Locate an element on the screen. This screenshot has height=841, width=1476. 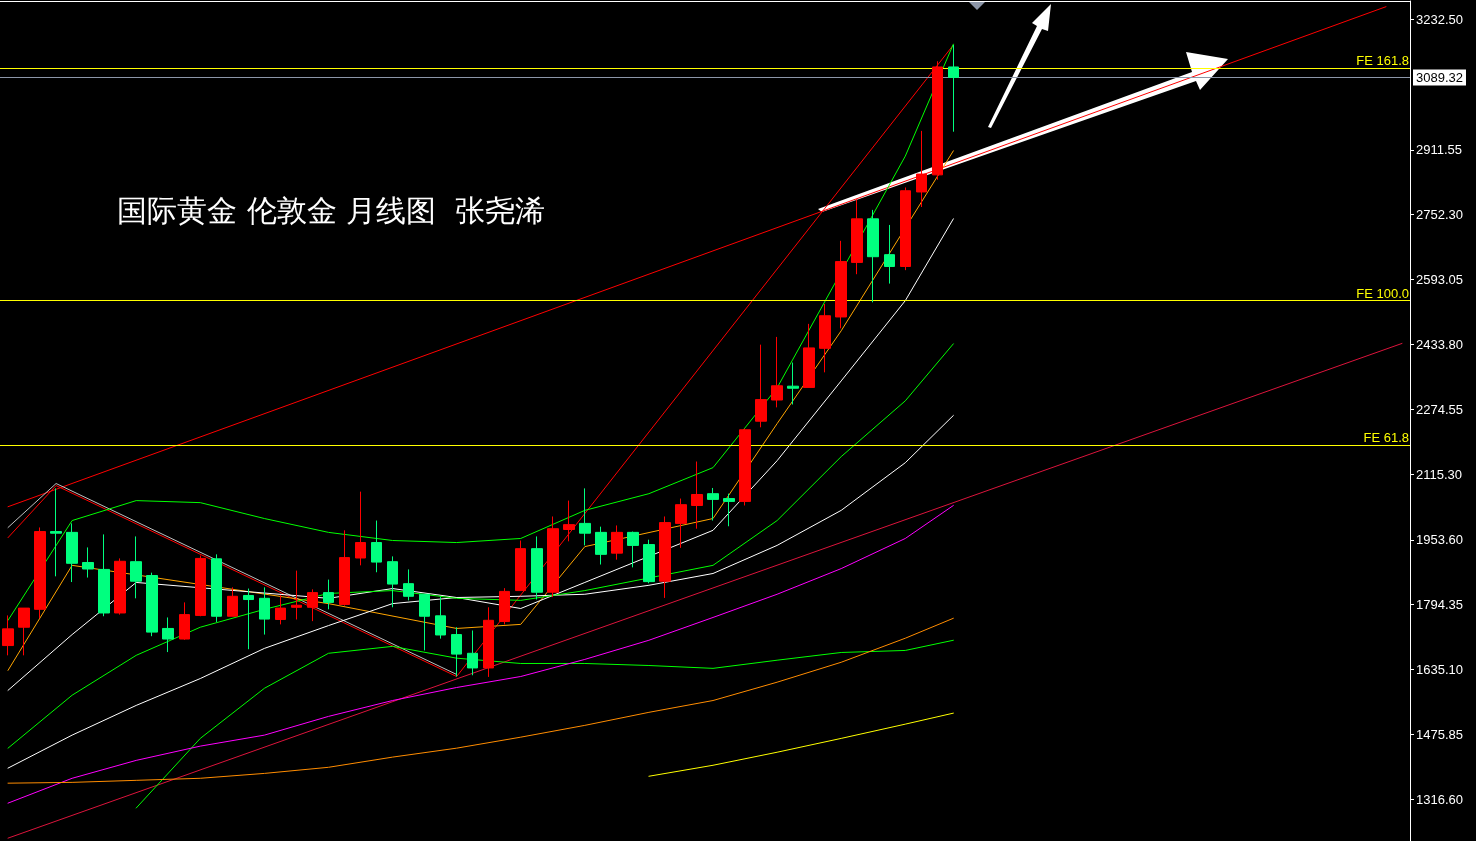
ref-line-label: FE 100.0 is located at coordinates (1382, 293).